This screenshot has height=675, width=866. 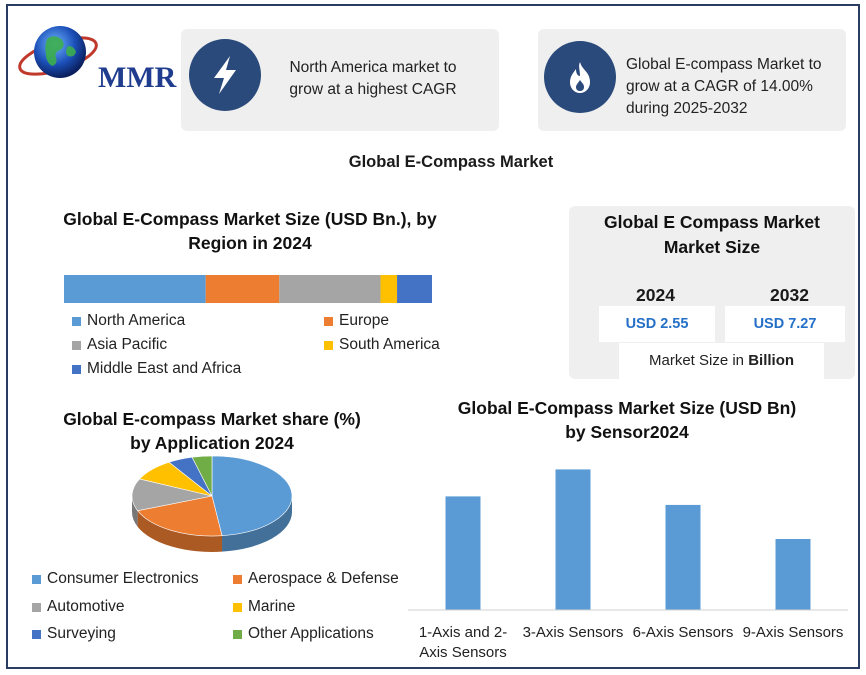 What do you see at coordinates (389, 289) in the screenshot?
I see `region-segment-south-america` at bounding box center [389, 289].